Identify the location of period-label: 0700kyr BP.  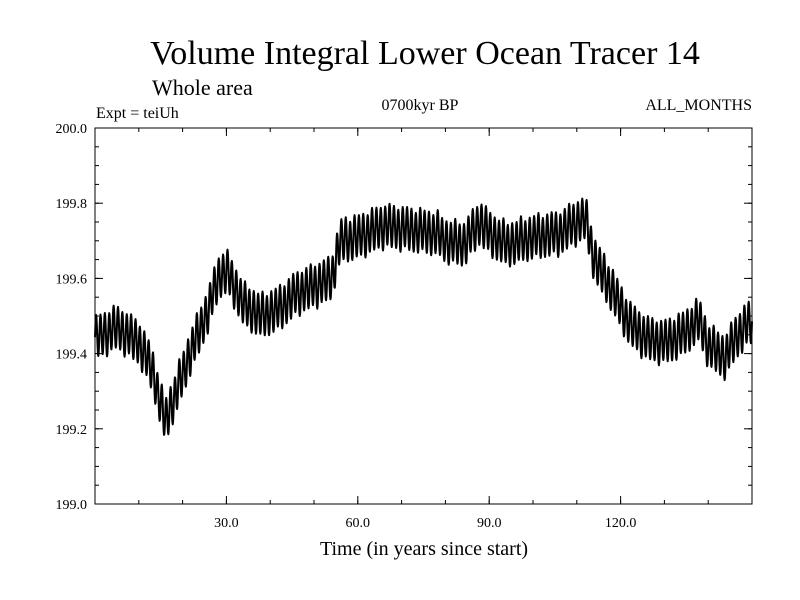
(420, 105).